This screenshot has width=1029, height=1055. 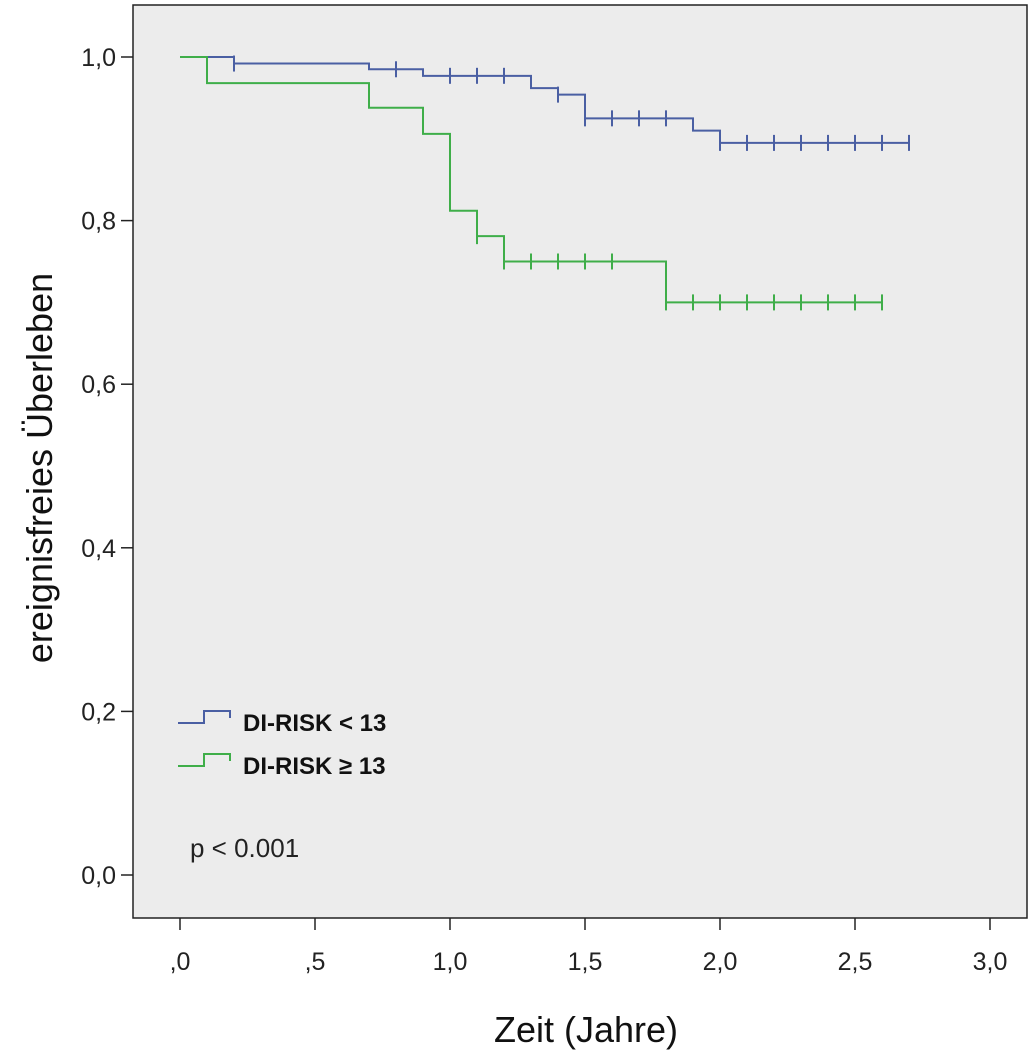 I want to click on y-tick-label: 0,8, so click(x=98, y=222).